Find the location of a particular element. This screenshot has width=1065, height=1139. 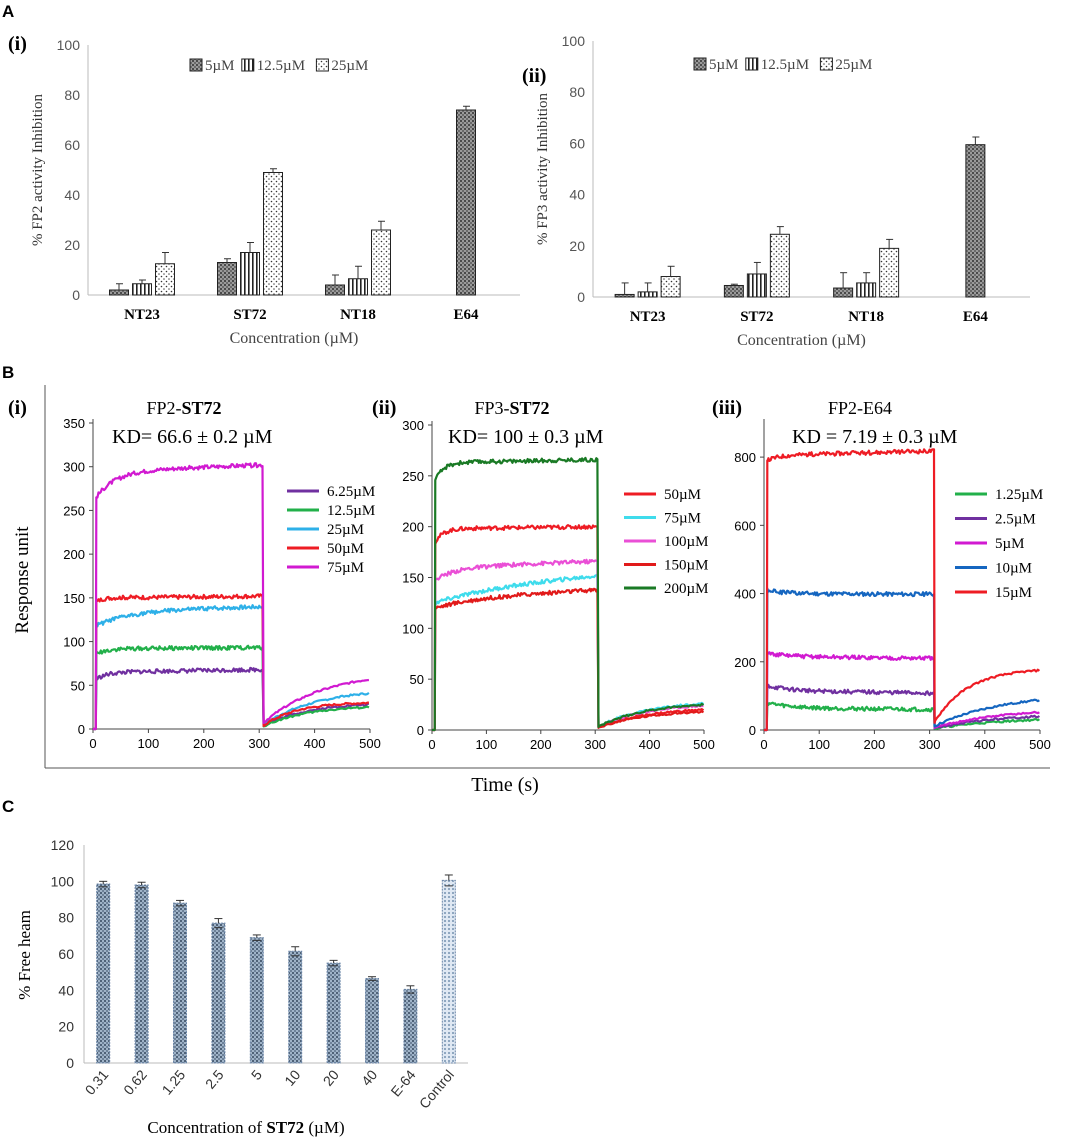

y-tick-label: 400 is located at coordinates (745, 594).